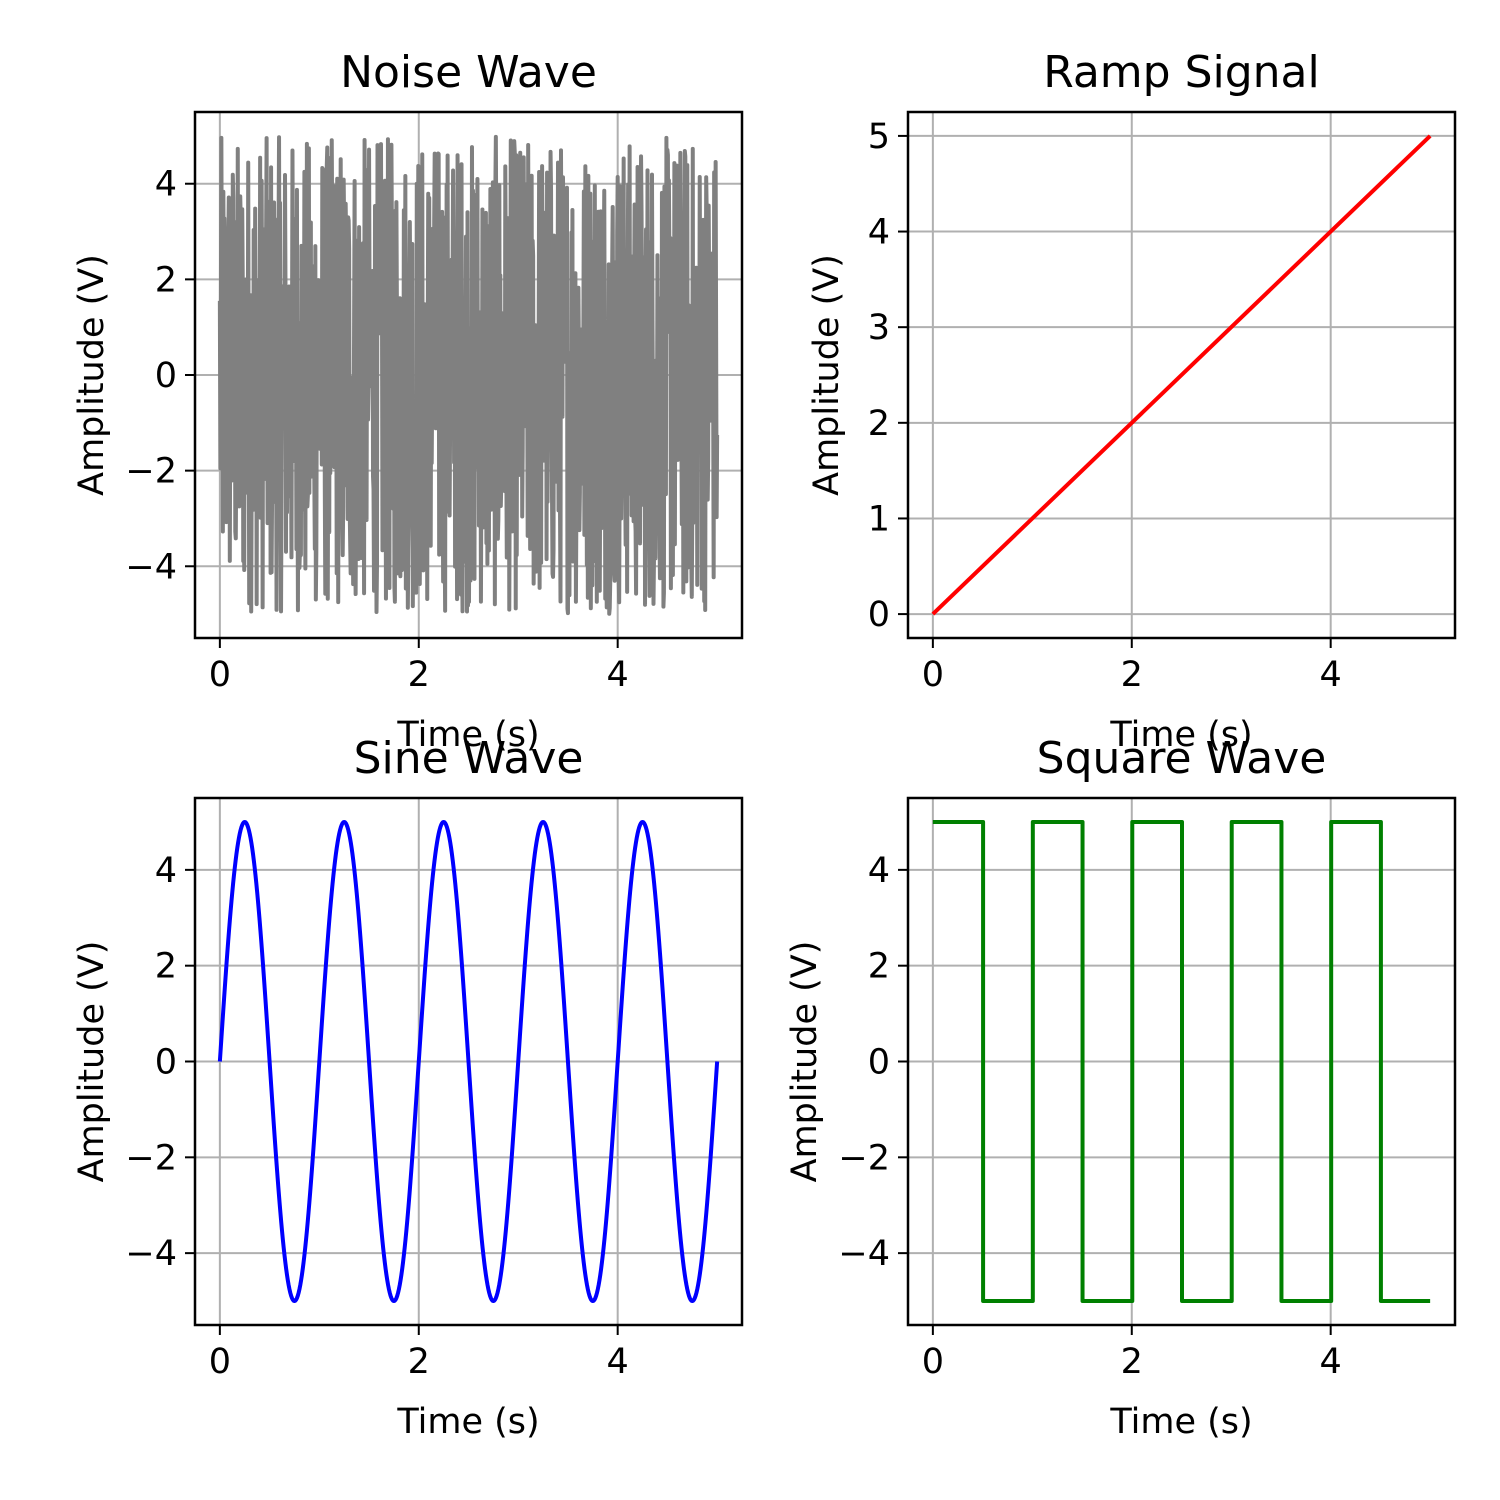 The image size is (1500, 1500). What do you see at coordinates (1180, 735) in the screenshot?
I see `ramp-xlabel: Time (s)` at bounding box center [1180, 735].